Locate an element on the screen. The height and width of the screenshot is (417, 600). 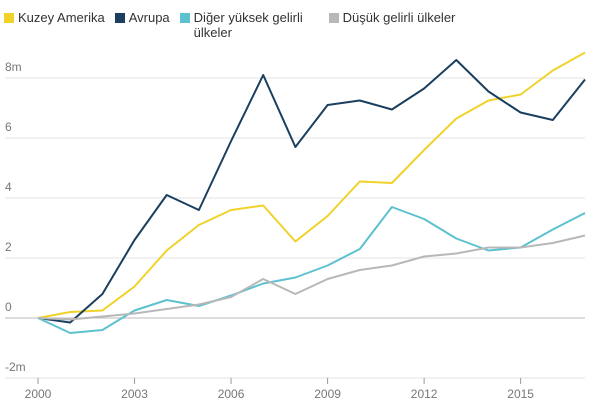
legend-item: Avrupa is located at coordinates (142, 17).